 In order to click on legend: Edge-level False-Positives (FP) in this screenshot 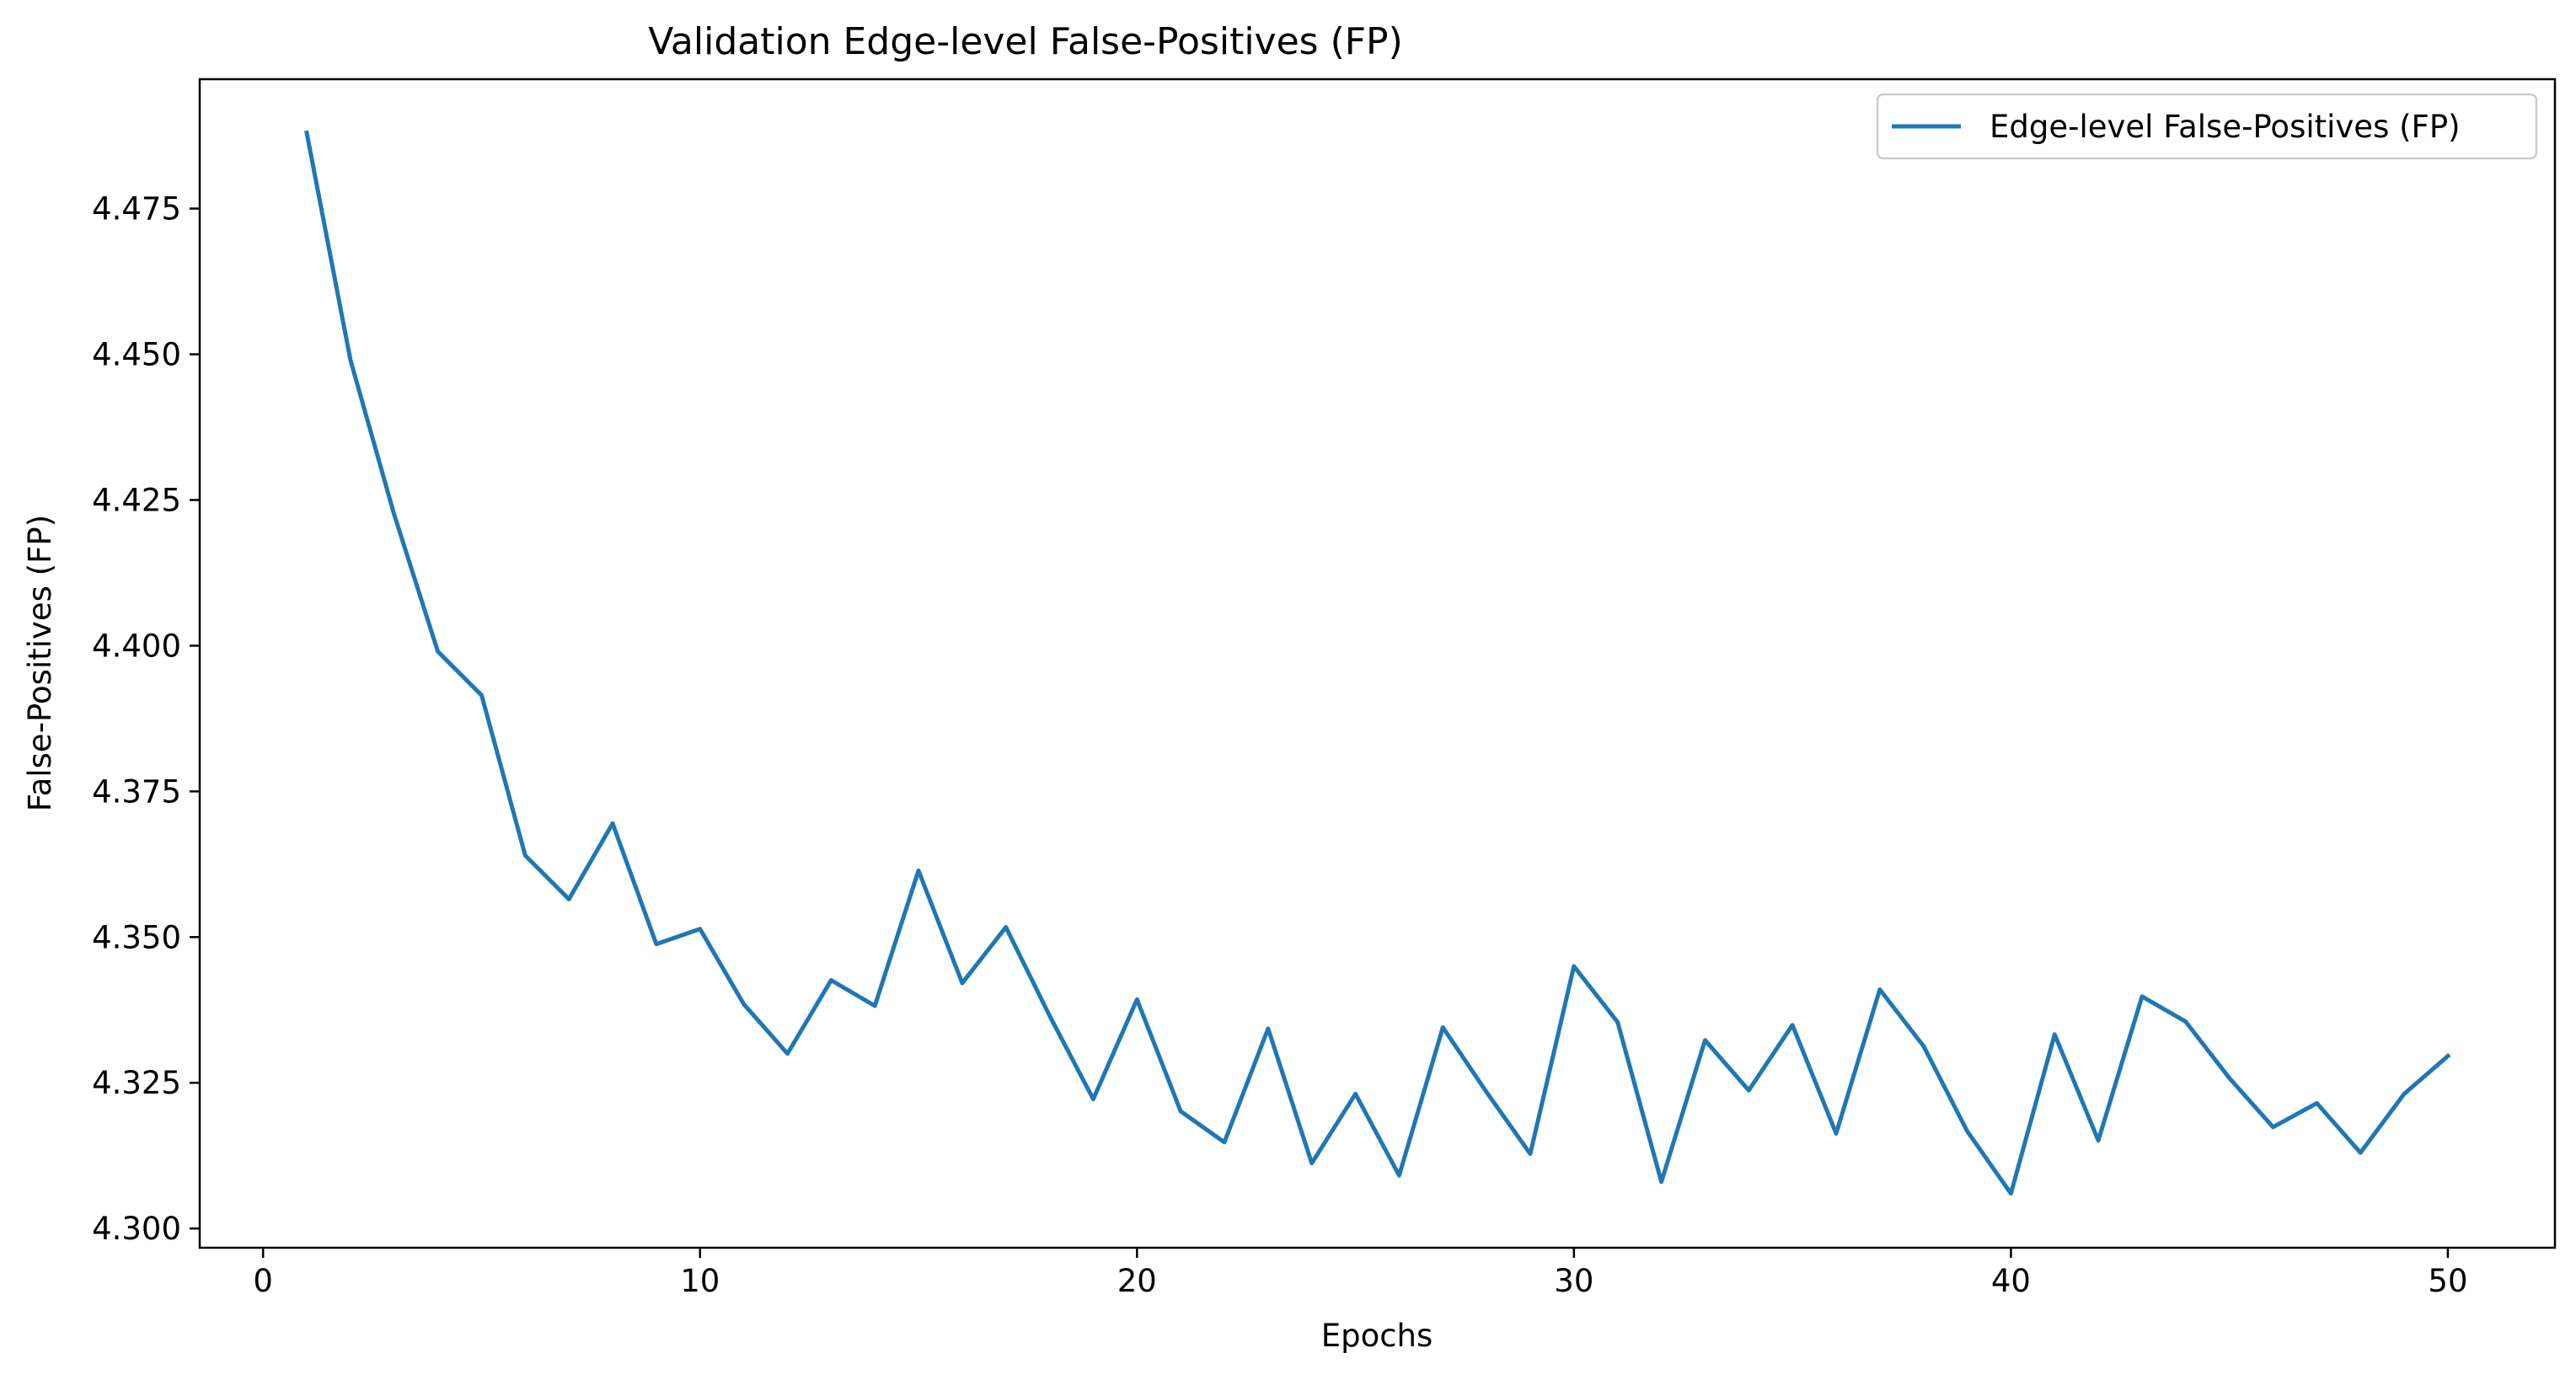, I will do `click(2207, 126)`.